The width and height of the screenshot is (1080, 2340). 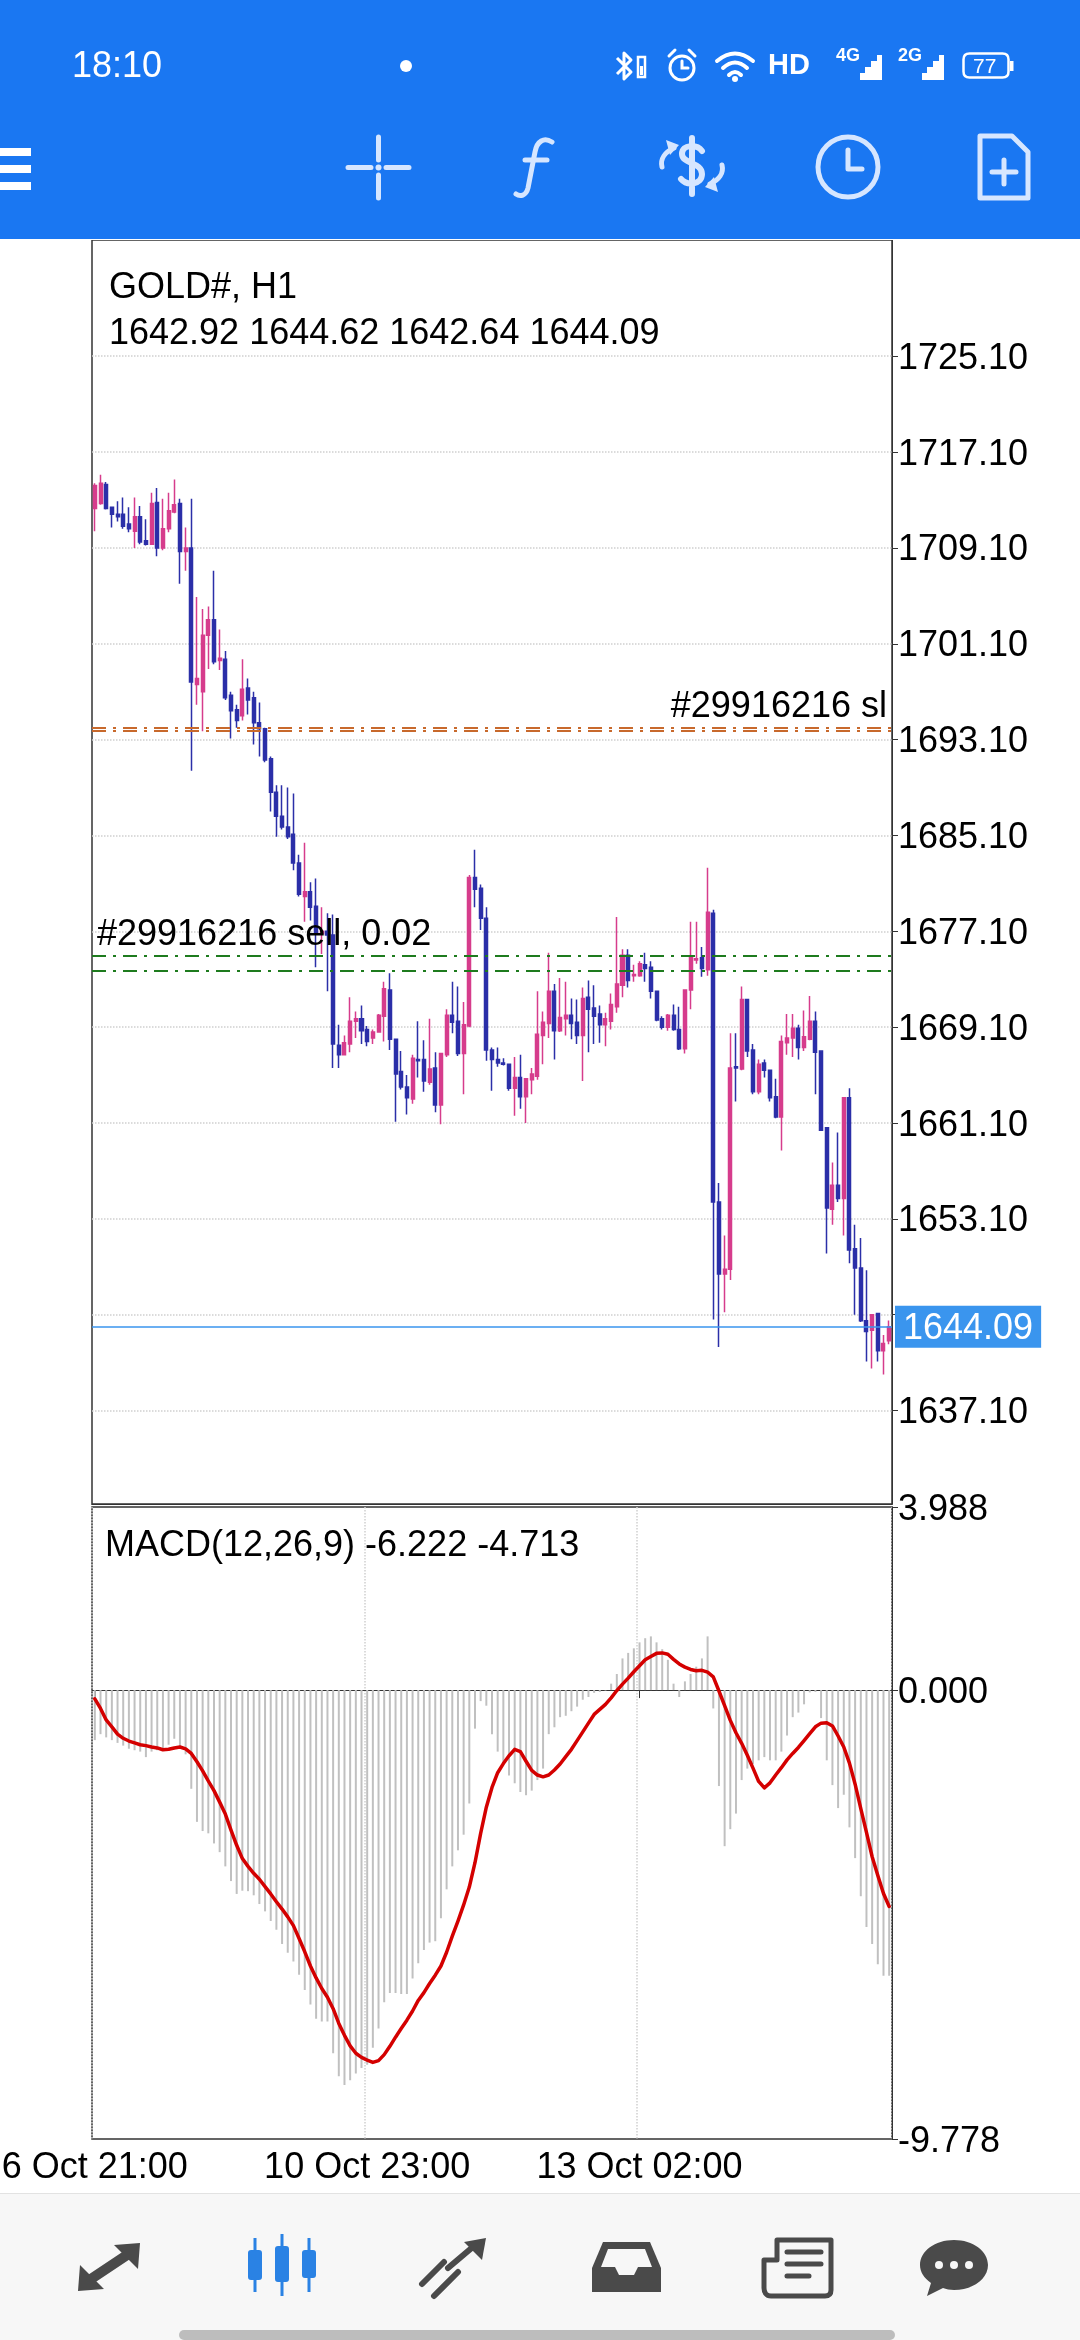 What do you see at coordinates (963, 1219) in the screenshot?
I see `y-tick-label: 1653.10` at bounding box center [963, 1219].